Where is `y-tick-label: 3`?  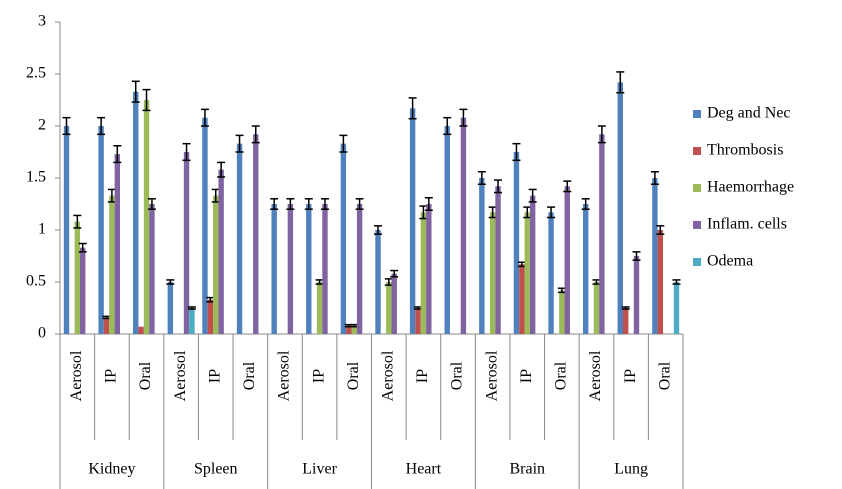 y-tick-label: 3 is located at coordinates (42, 21).